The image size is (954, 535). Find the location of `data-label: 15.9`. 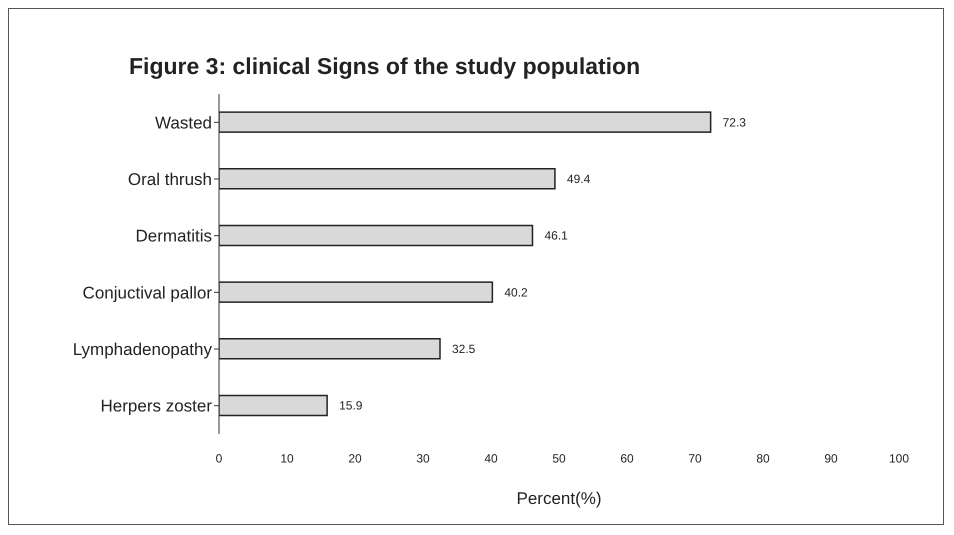

data-label: 15.9 is located at coordinates (351, 405).